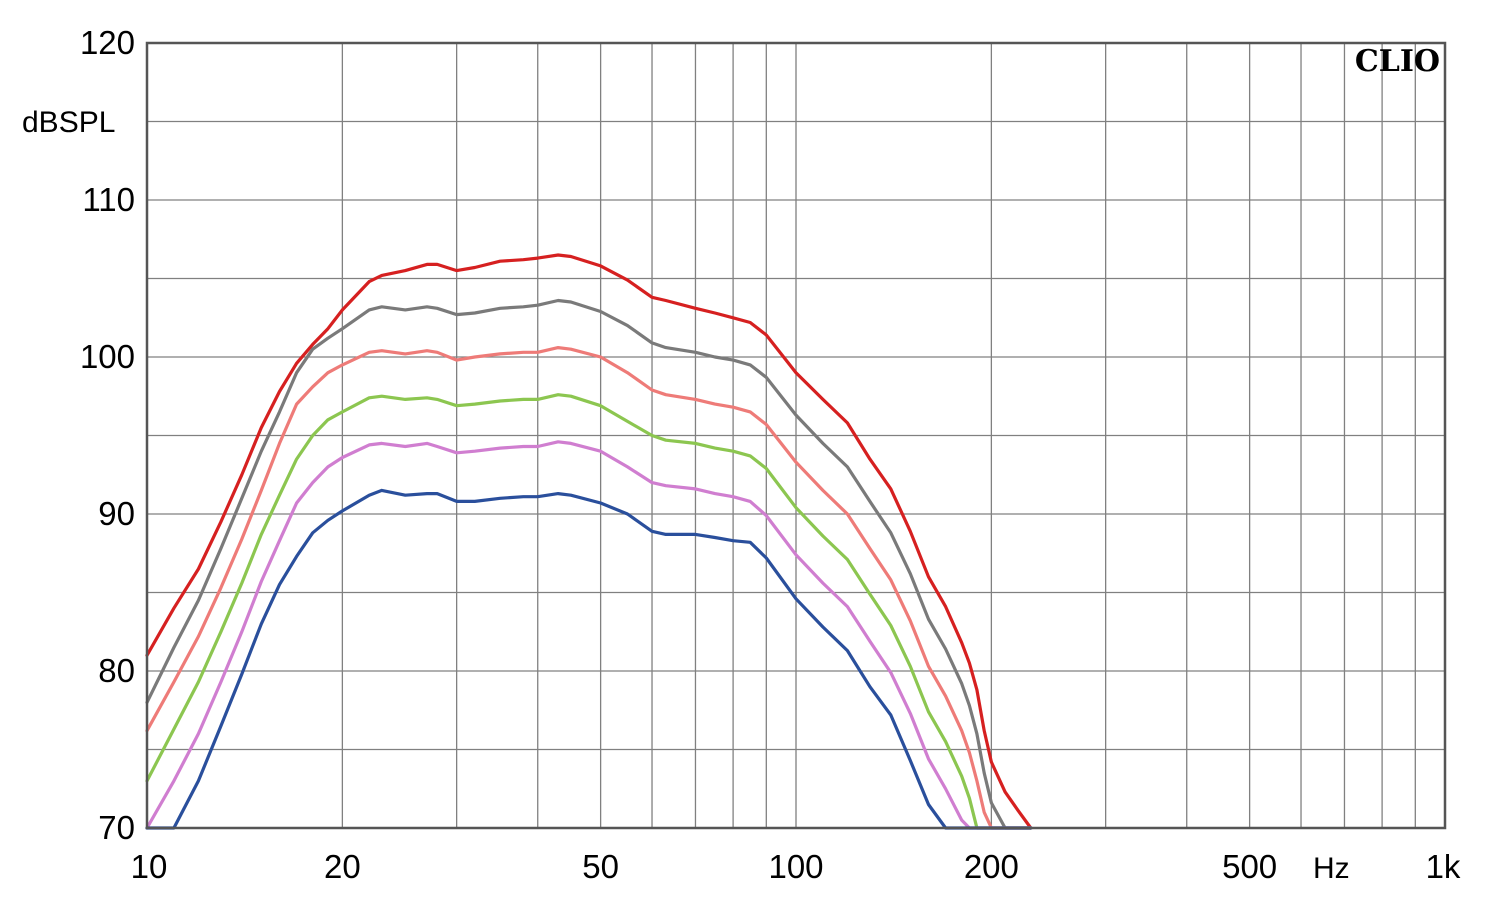 This screenshot has width=1500, height=908. Describe the element at coordinates (116, 670) in the screenshot. I see `y-tick-label: 80` at that location.